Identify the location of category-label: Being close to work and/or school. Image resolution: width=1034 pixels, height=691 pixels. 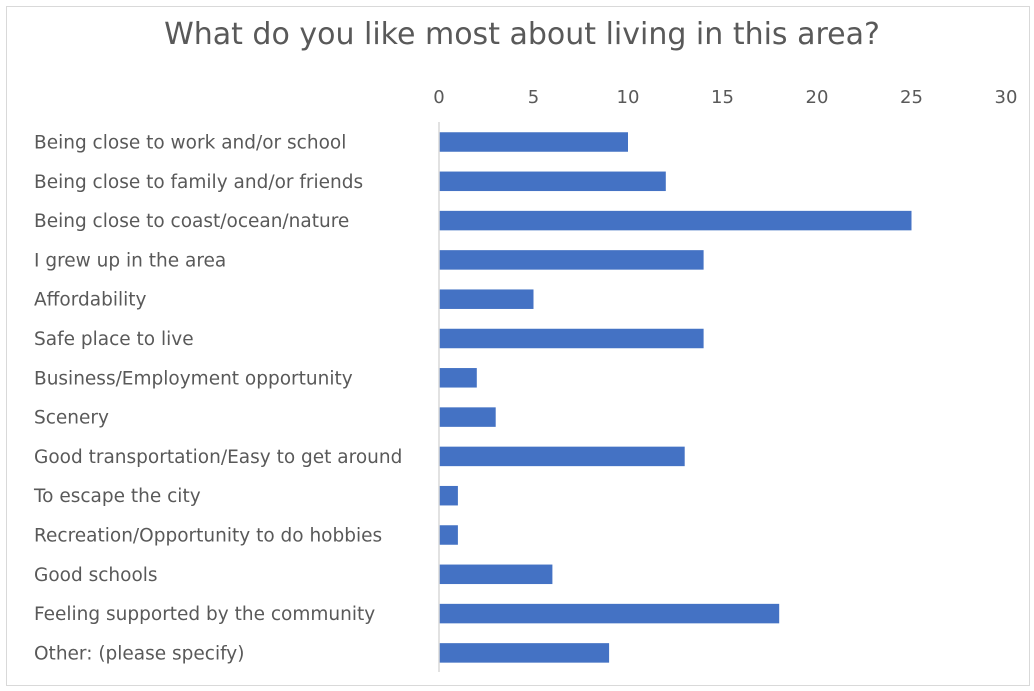
(190, 143).